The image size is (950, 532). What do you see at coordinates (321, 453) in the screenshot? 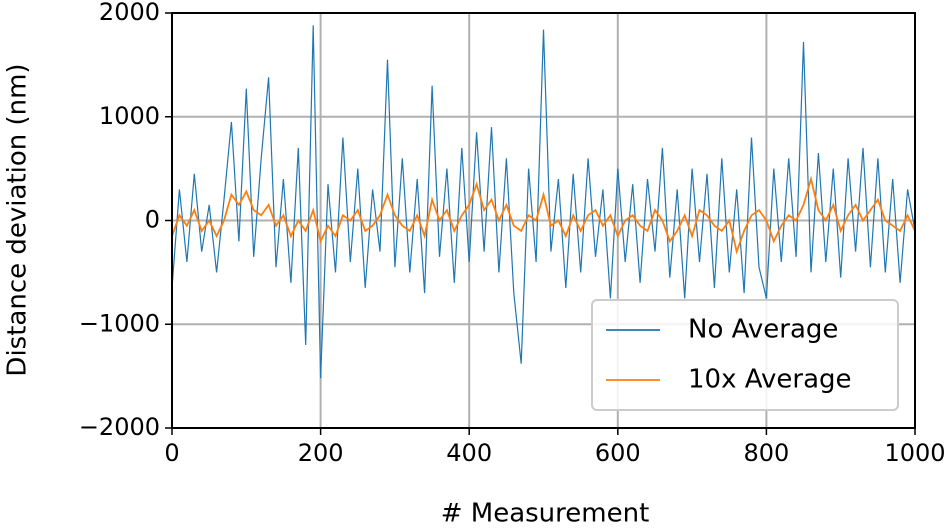
I see `x-tick-label: 200` at bounding box center [321, 453].